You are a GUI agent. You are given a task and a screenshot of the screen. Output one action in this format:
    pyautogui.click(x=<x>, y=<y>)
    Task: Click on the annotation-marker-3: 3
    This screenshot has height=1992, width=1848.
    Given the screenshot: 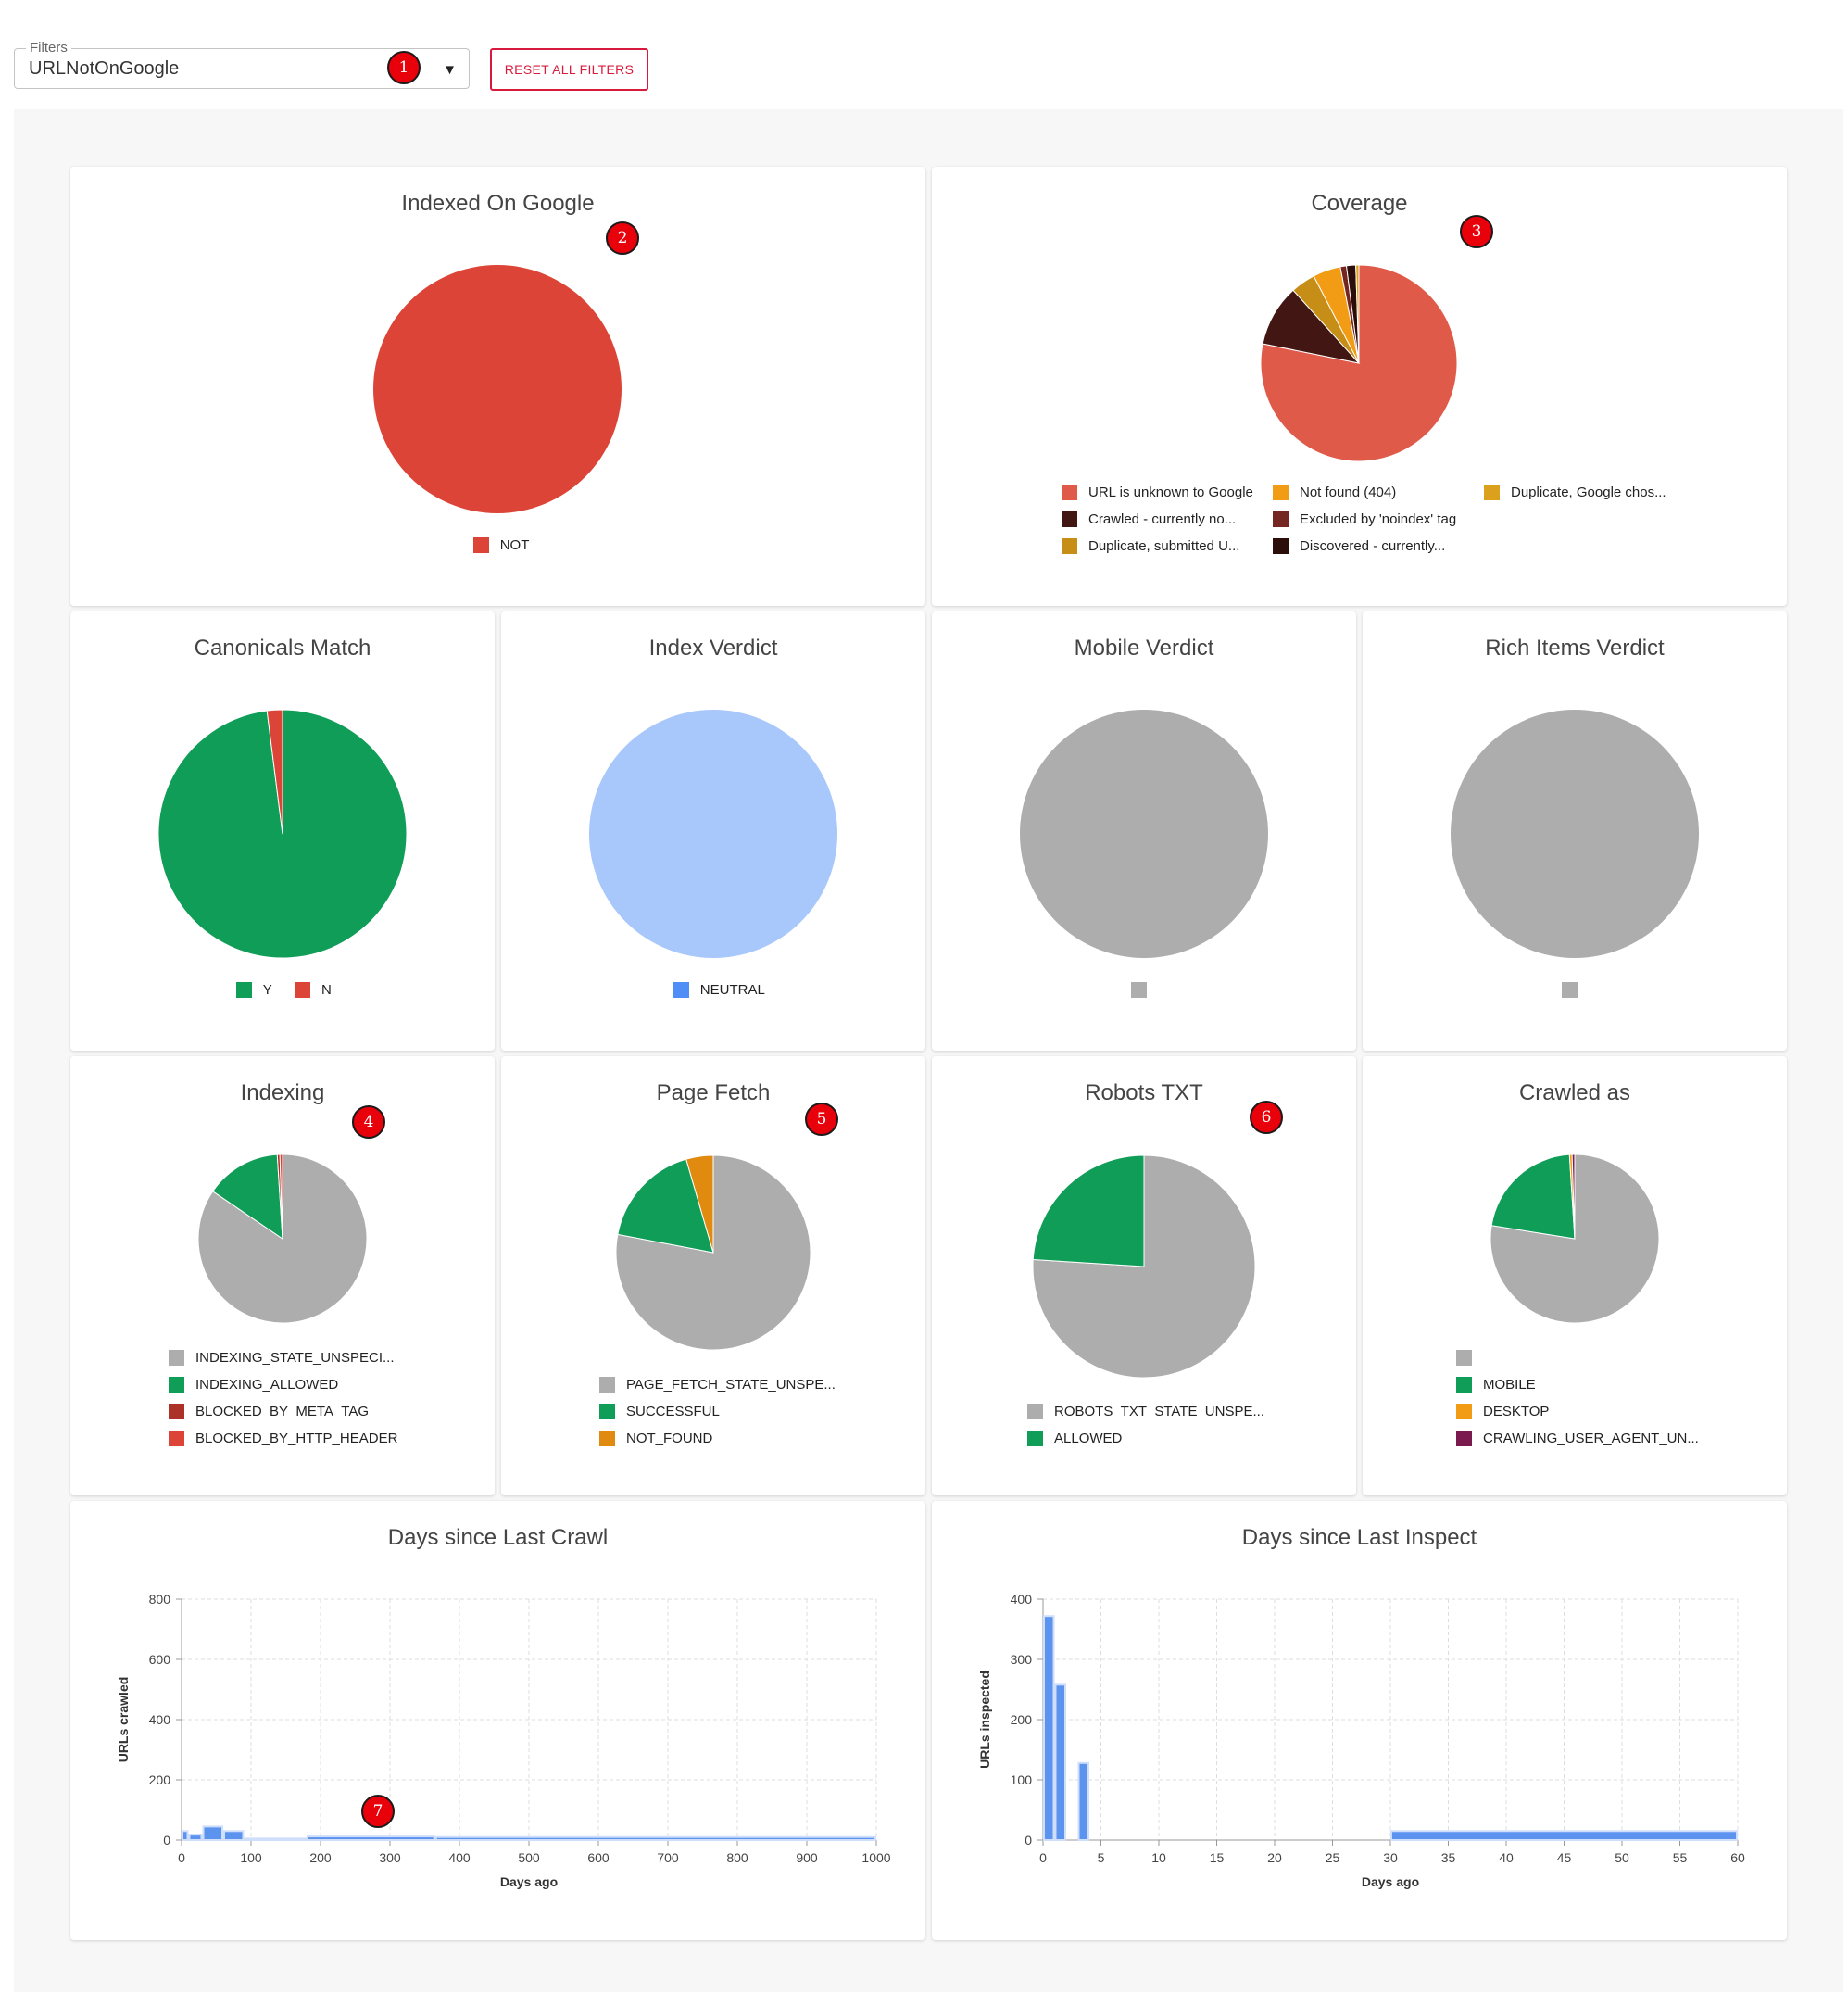 What is the action you would take?
    pyautogui.click(x=1476, y=232)
    